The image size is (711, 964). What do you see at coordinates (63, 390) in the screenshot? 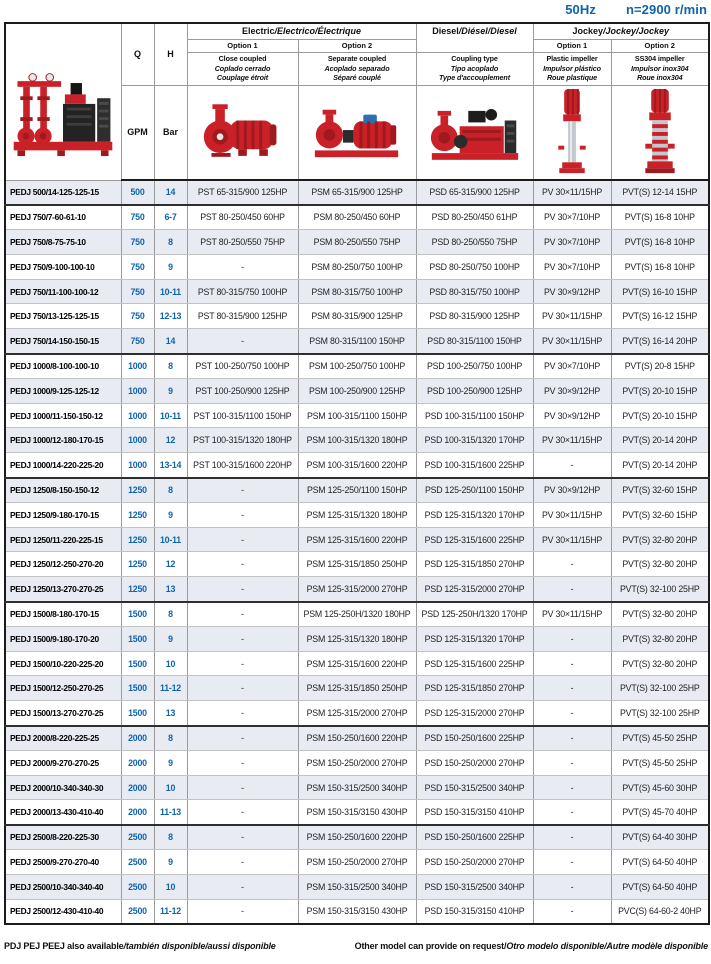
I see `model-cell: PEDJ 1000/9-125-125-12` at bounding box center [63, 390].